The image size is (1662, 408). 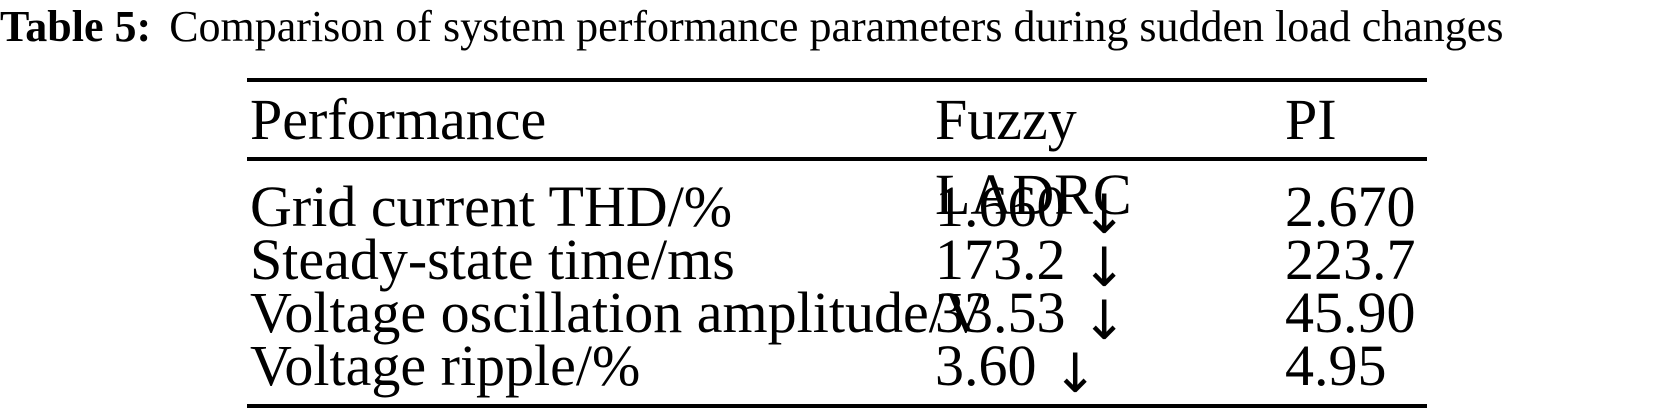 What do you see at coordinates (398, 119) in the screenshot?
I see `column-header-performance: Performance` at bounding box center [398, 119].